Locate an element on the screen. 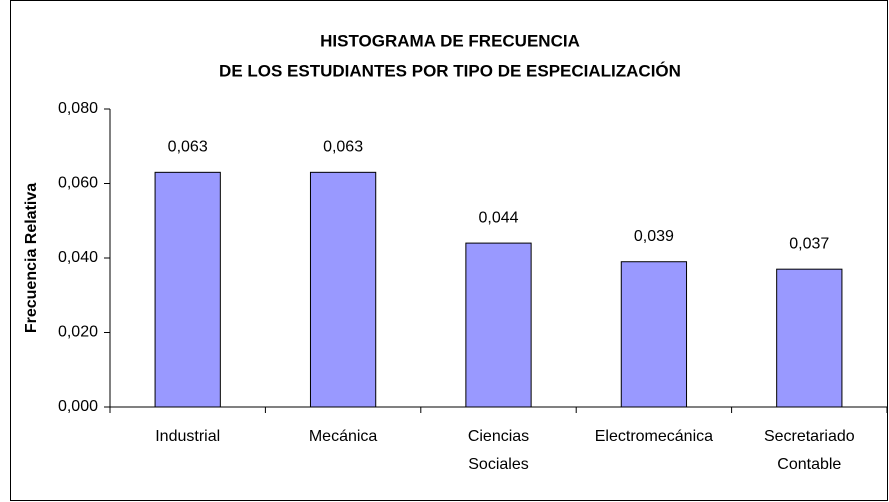 The image size is (889, 502). y-axis-title: Frecuencia Relativa is located at coordinates (31, 258).